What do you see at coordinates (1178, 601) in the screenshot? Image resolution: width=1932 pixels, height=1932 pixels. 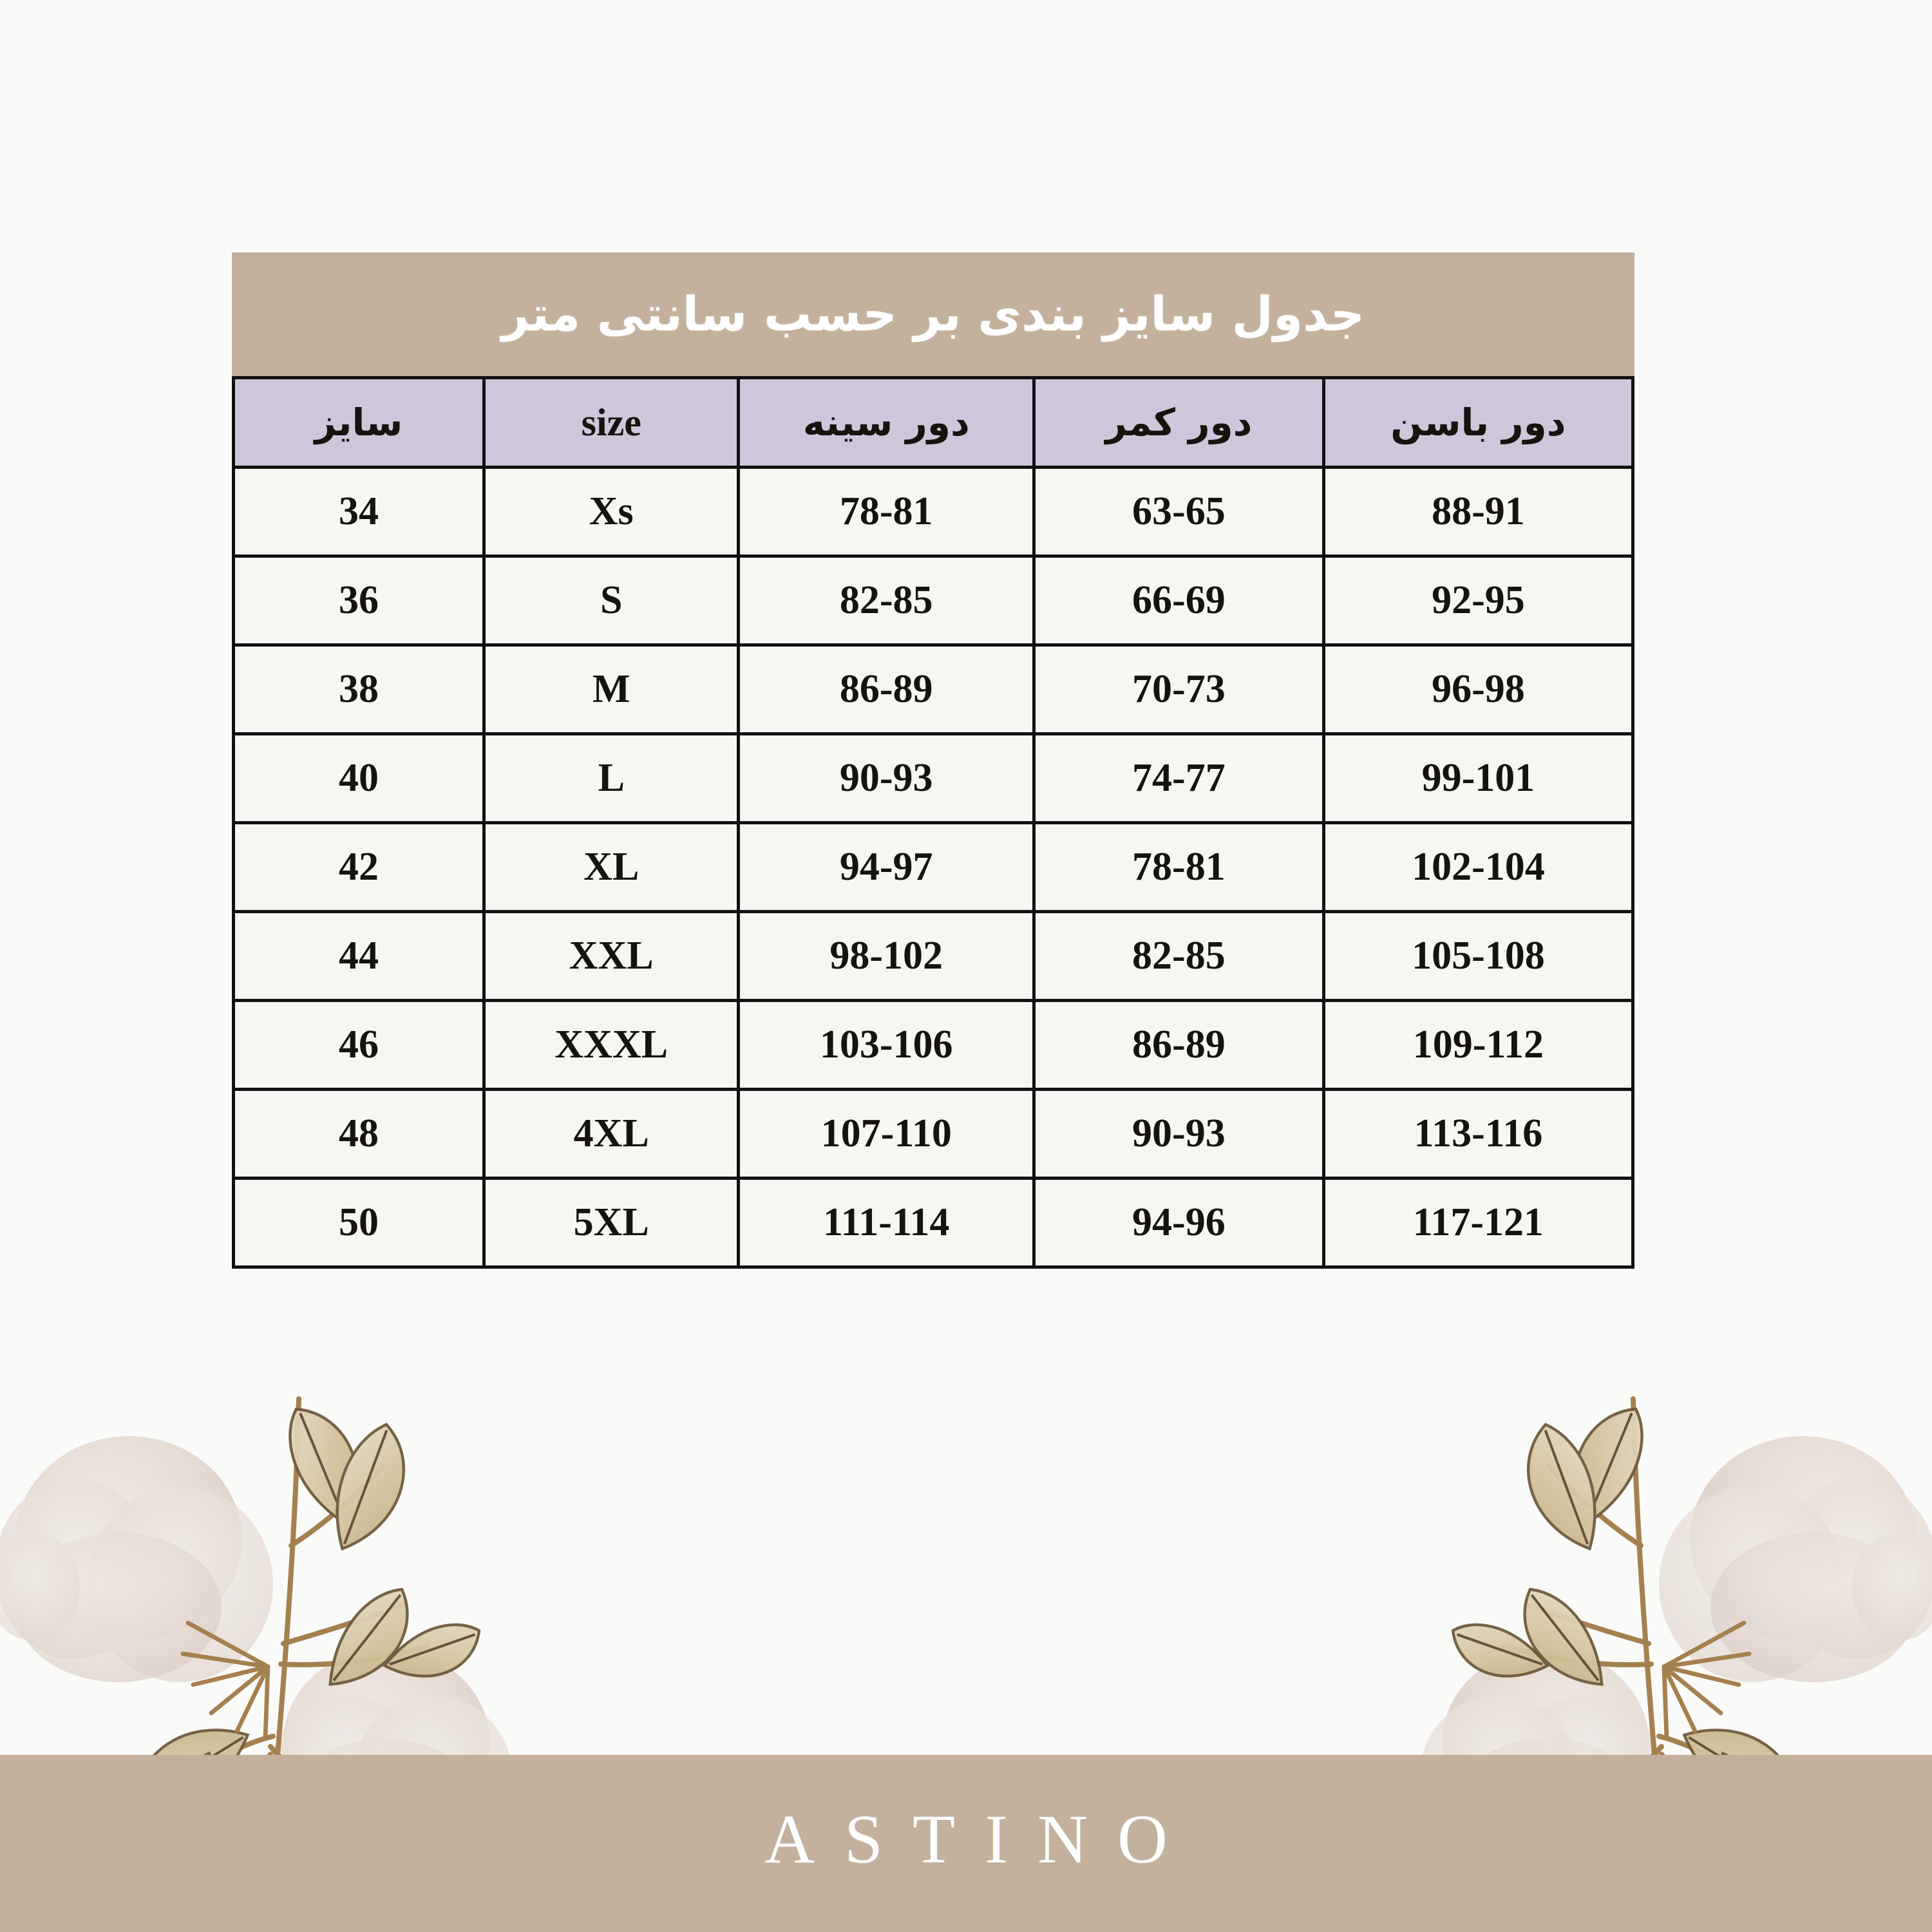 I see `cell-waist: 66-69` at bounding box center [1178, 601].